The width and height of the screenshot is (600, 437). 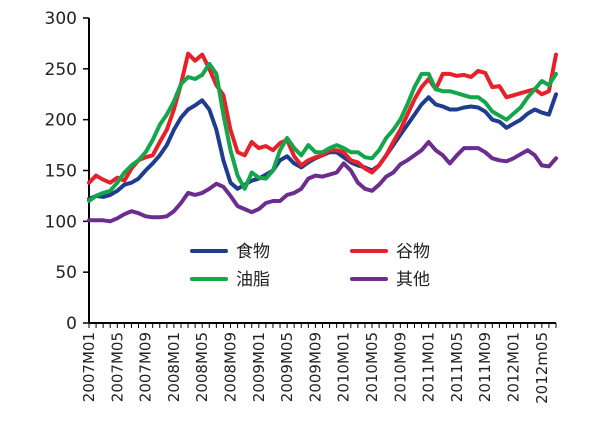 What do you see at coordinates (457, 367) in the screenshot?
I see `x-tick-label: 2011M05` at bounding box center [457, 367].